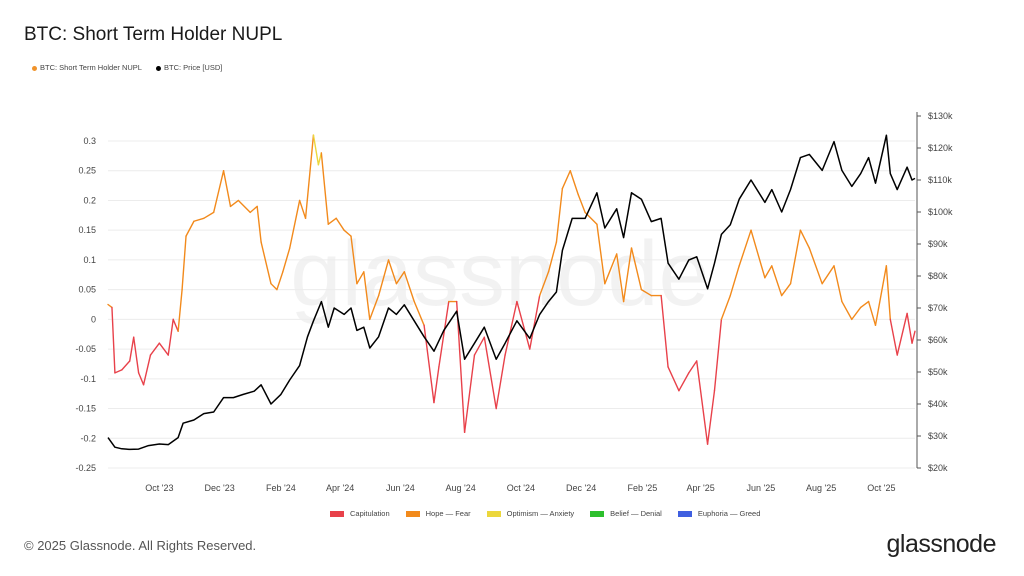 The image size is (1024, 576). I want to click on regime-label: Hope — Fear, so click(448, 513).